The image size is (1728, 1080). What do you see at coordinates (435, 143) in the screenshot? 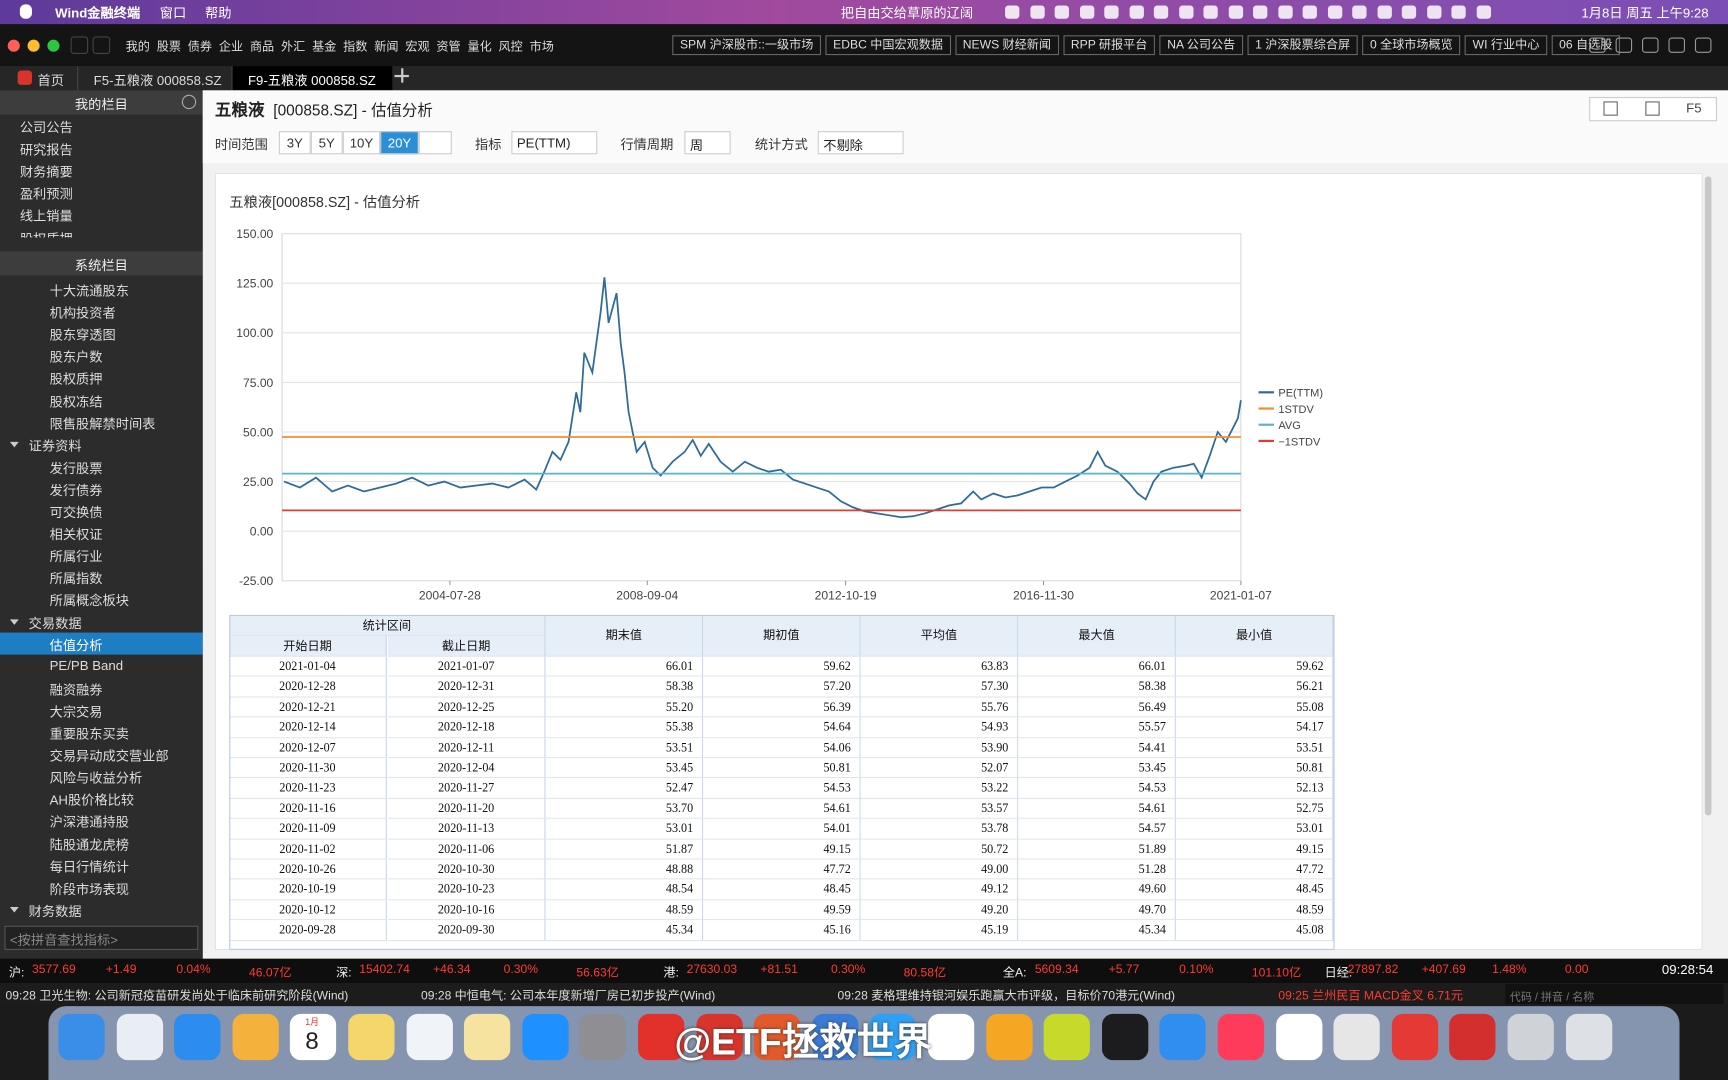
I see `calendar-button` at bounding box center [435, 143].